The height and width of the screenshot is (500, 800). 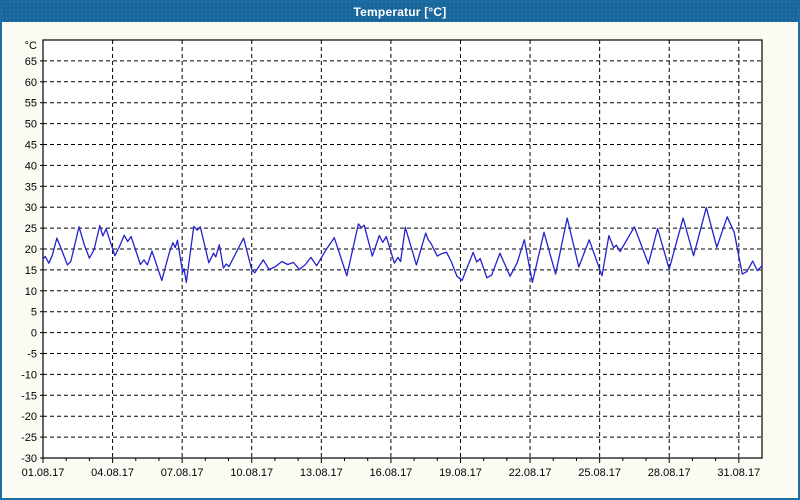 What do you see at coordinates (599, 473) in the screenshot?
I see `x-tick-label: 25.08.17` at bounding box center [599, 473].